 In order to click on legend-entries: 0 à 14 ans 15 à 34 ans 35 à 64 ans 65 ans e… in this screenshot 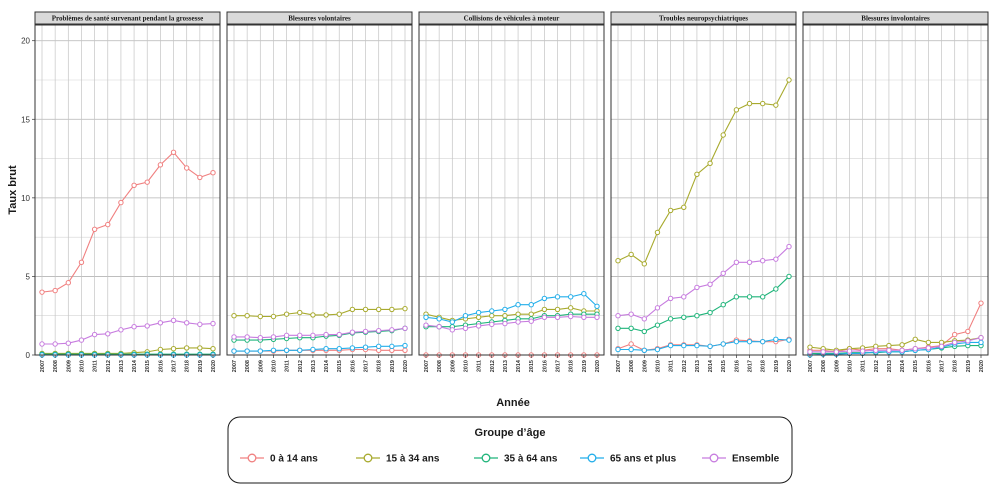, I will do `click(510, 459)`.